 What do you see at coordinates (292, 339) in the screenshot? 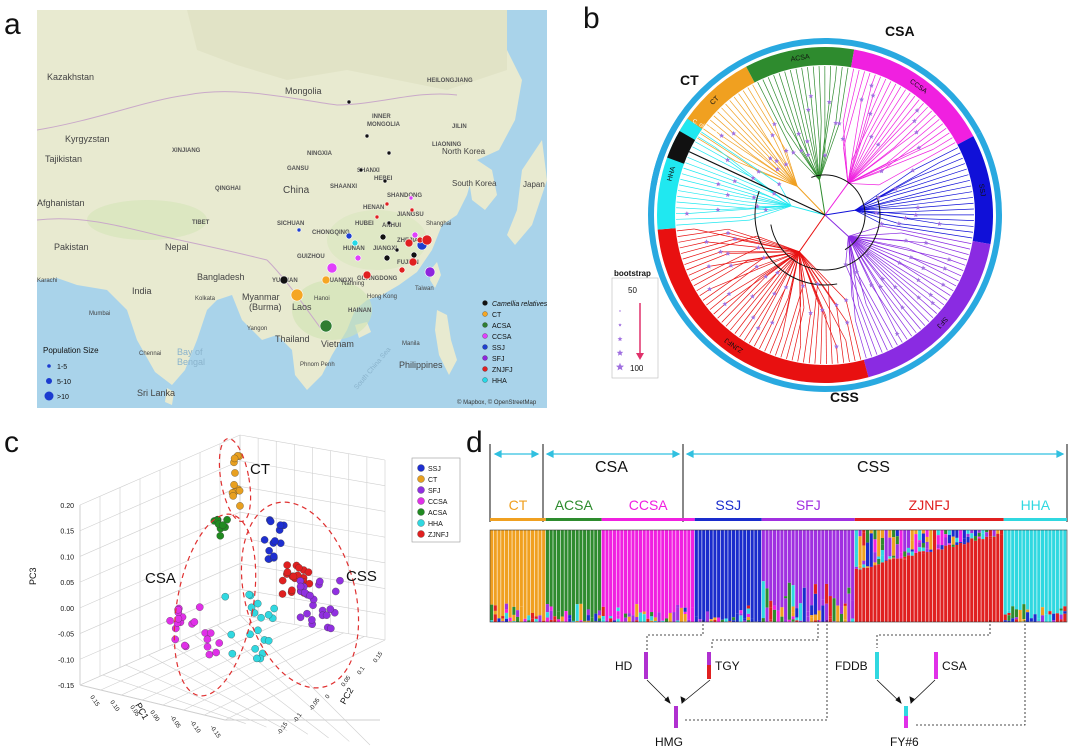
I see `map-label: Thailand` at bounding box center [292, 339].